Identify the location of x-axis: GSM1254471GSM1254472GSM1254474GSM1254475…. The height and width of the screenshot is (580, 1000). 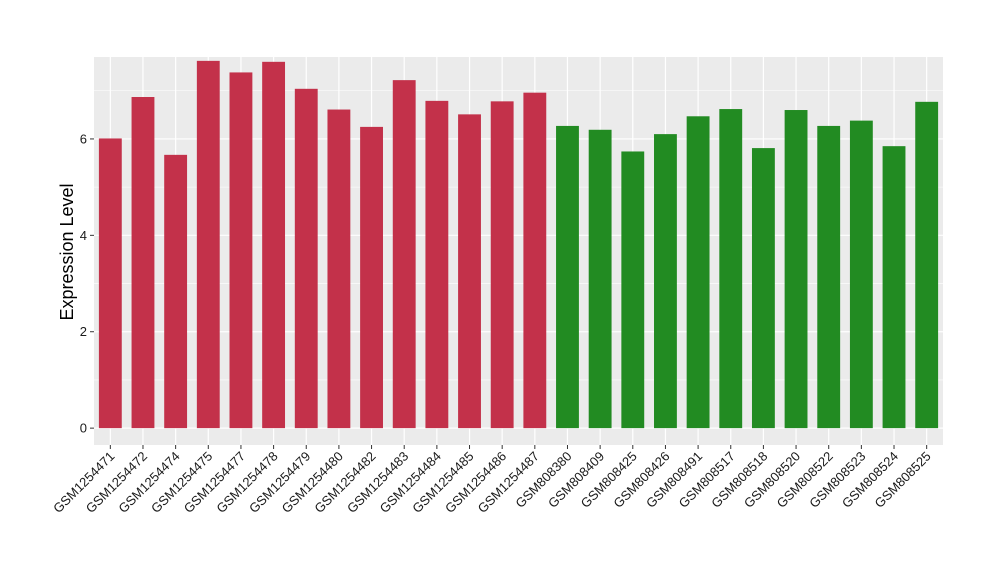
(492, 480).